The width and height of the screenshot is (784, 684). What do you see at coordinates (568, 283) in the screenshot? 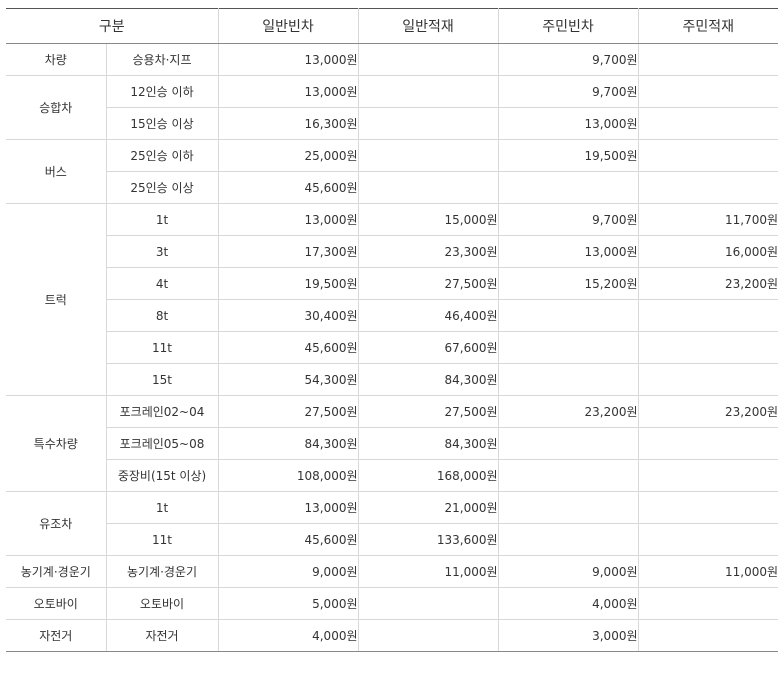
I see `fare-cell-resident-empty: 15,200원` at bounding box center [568, 283].